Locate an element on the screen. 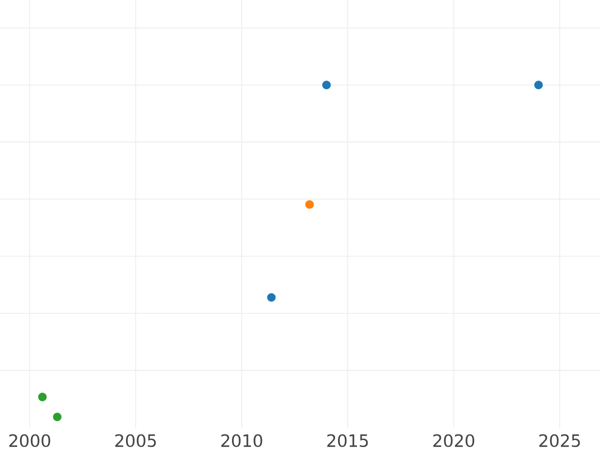 Image resolution: width=600 pixels, height=450 pixels. x-tick-label: 2020 is located at coordinates (453, 441).